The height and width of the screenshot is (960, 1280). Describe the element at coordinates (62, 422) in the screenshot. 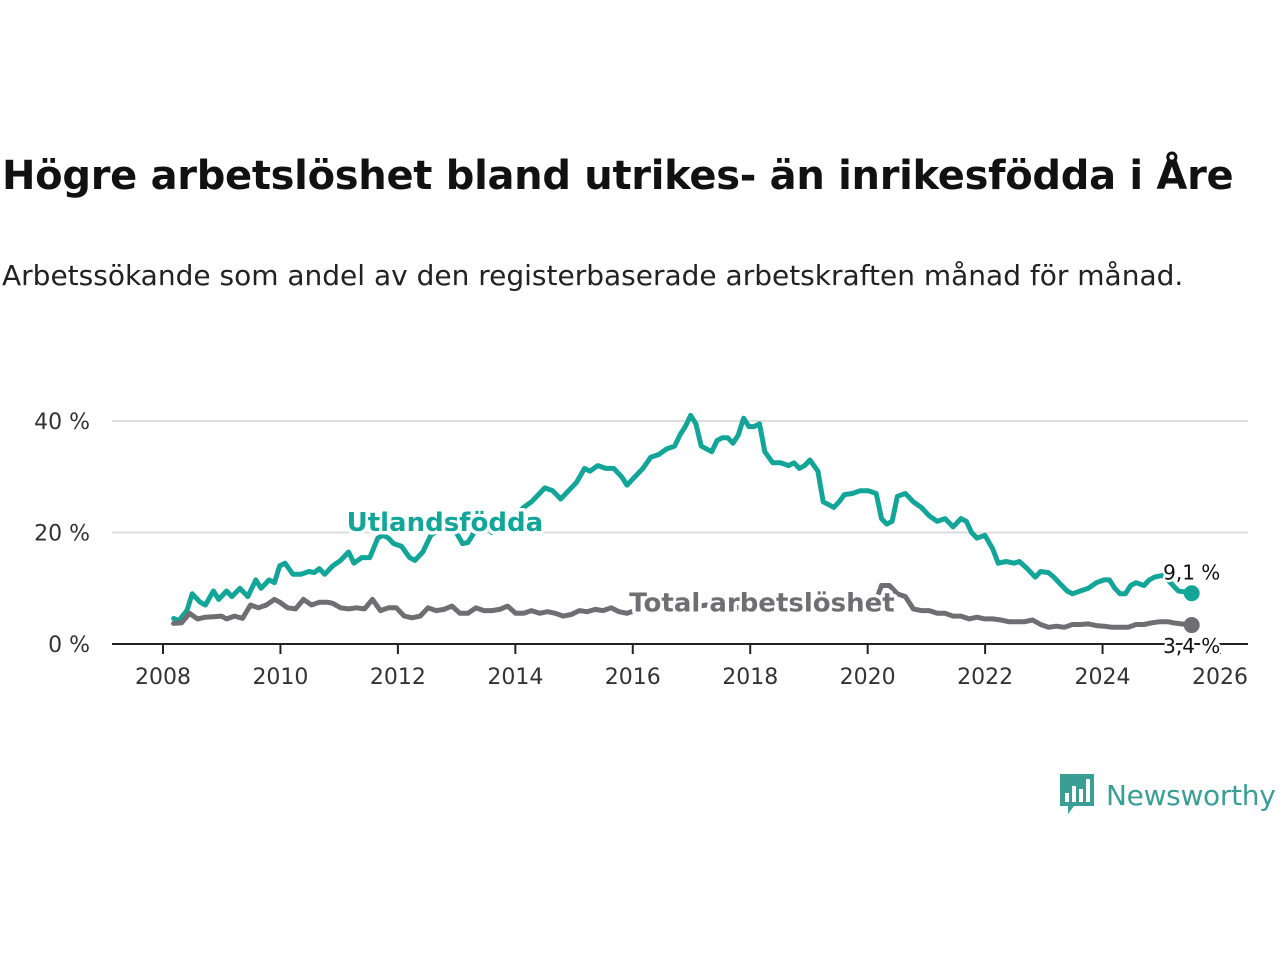

I see `y-tick-label: 40 %` at that location.